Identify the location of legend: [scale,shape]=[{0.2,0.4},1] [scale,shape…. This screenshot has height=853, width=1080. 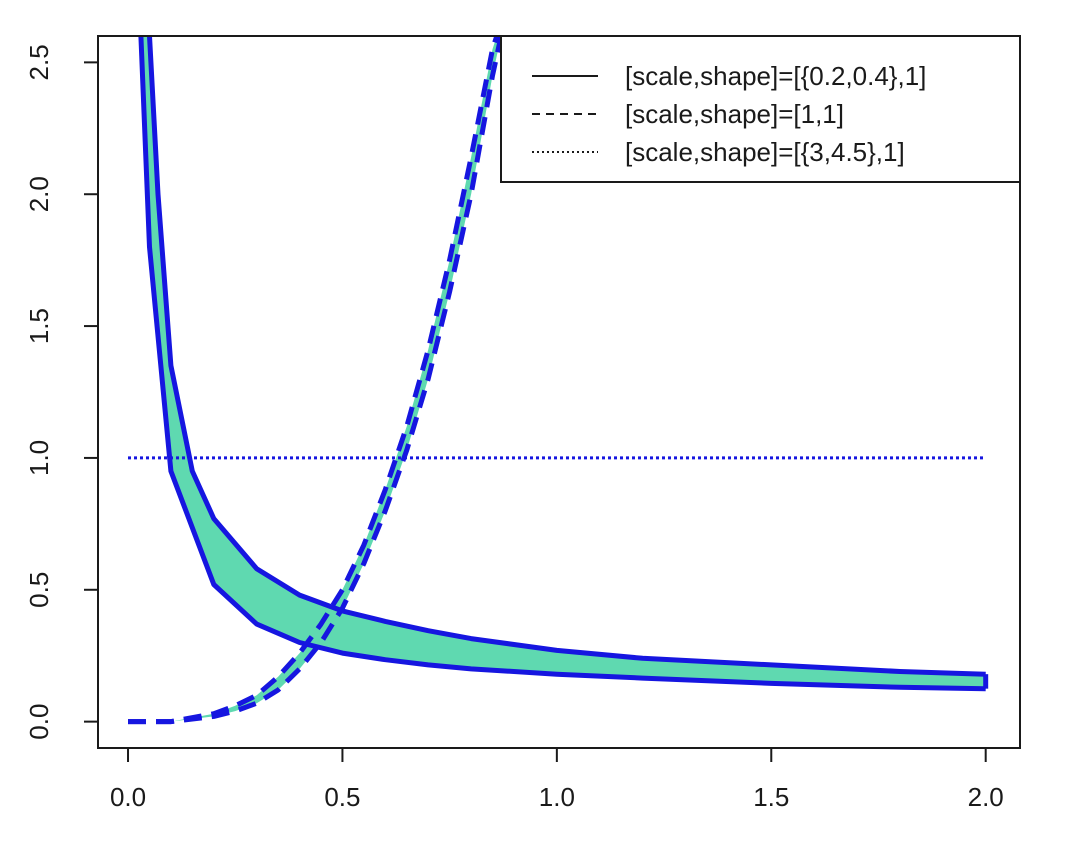
(760, 109).